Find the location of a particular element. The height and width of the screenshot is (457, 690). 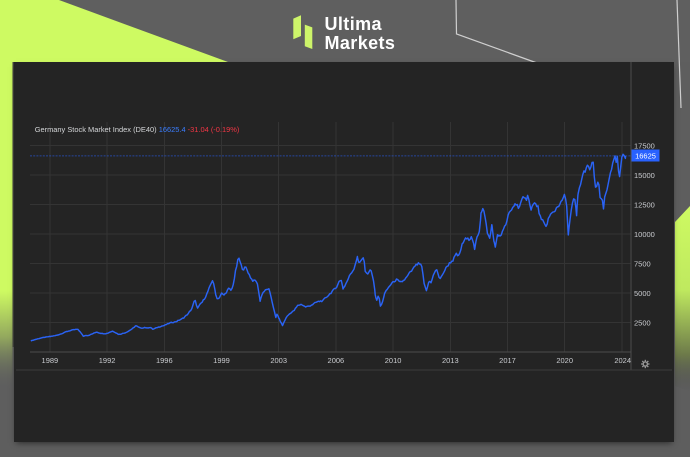

svg-text: 16625 is located at coordinates (645, 156).